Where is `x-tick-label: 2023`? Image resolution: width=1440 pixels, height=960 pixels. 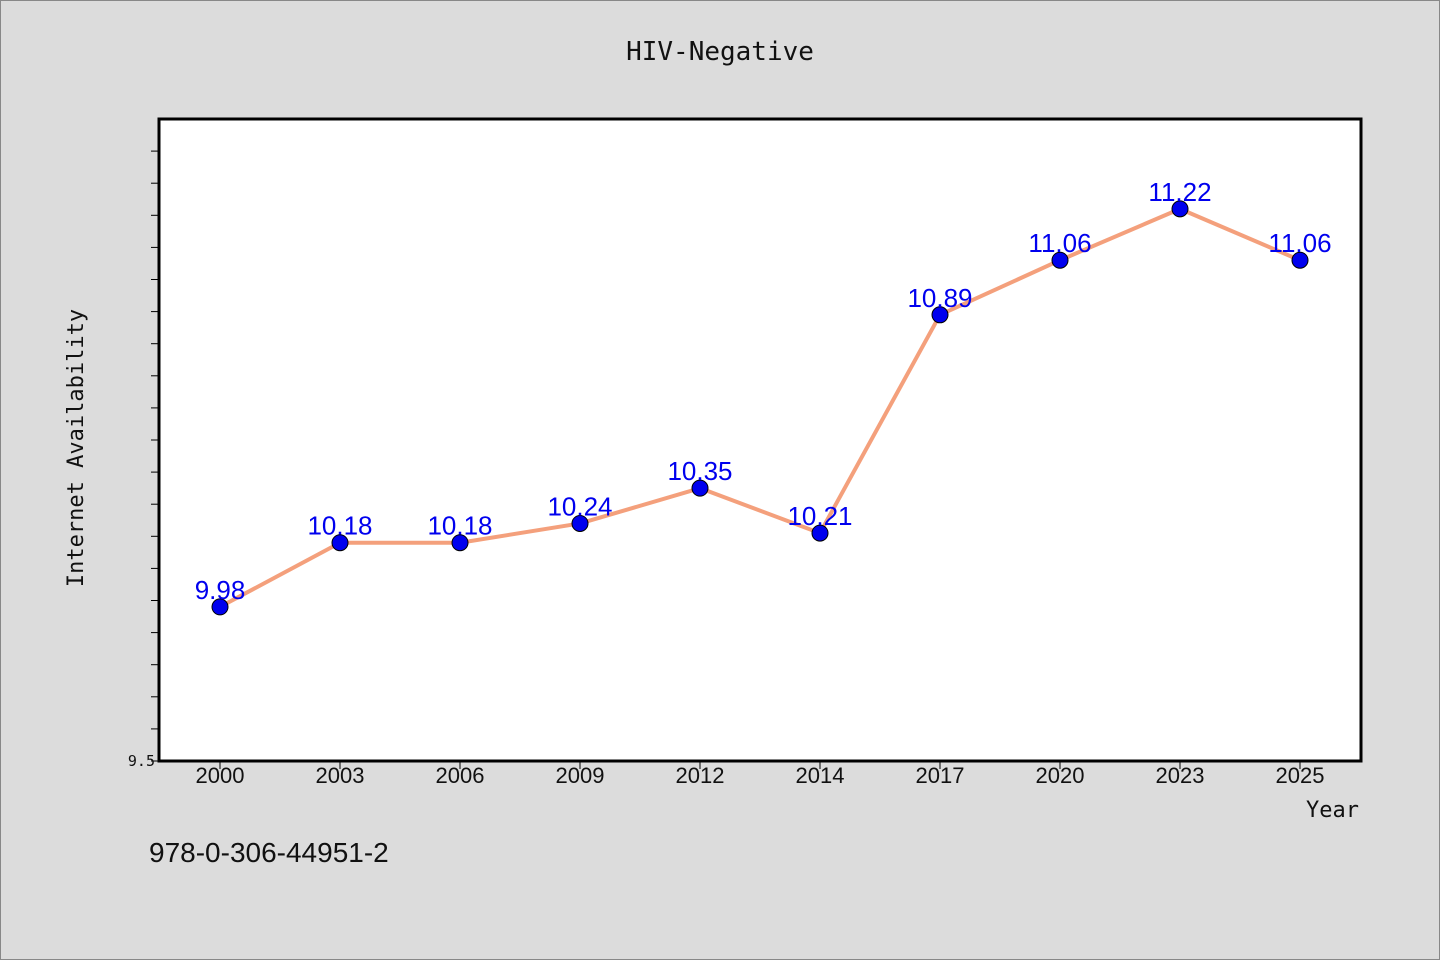 x-tick-label: 2023 is located at coordinates (1180, 775).